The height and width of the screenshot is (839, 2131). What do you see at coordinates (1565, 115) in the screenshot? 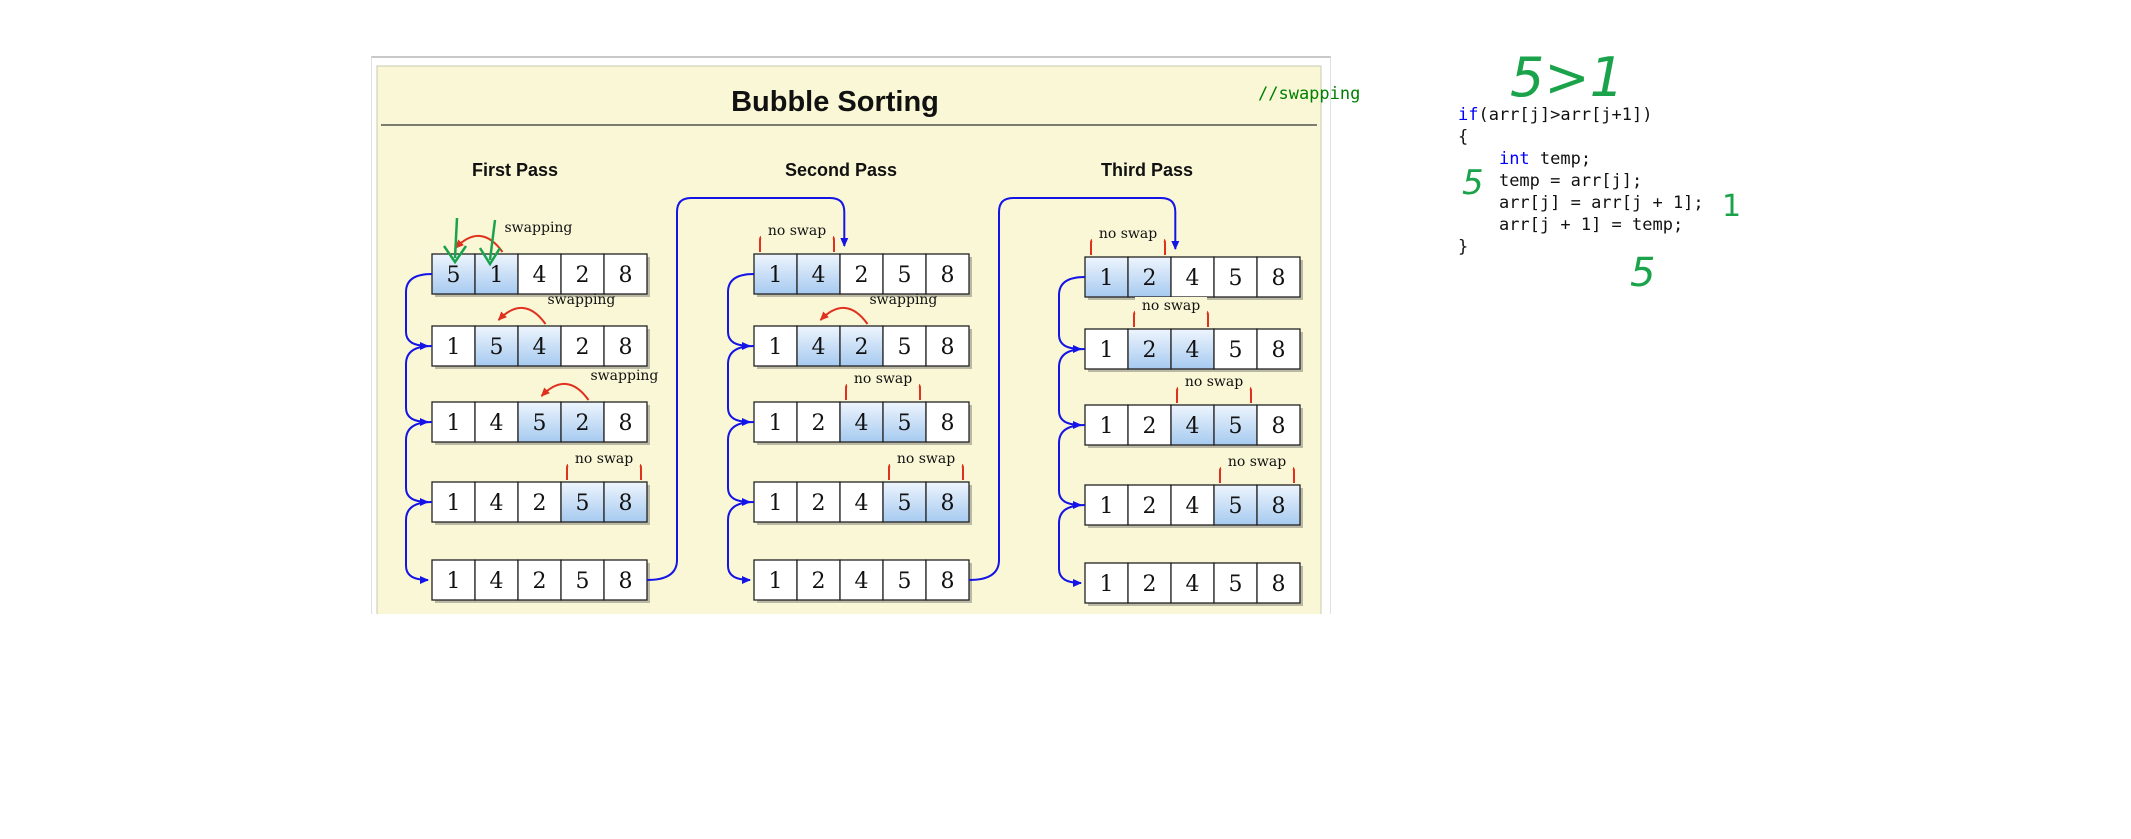
I see `code-text: (arr[j]>arr[j+1])` at bounding box center [1565, 115].